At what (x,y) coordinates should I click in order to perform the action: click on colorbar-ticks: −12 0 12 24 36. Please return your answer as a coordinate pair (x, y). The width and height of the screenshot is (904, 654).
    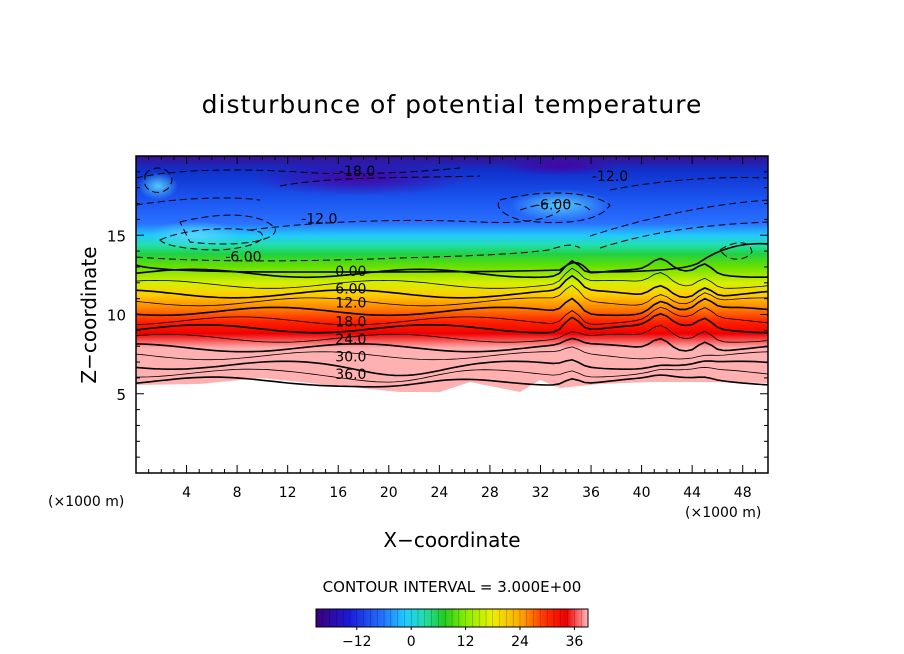
    Looking at the image, I should click on (462, 638).